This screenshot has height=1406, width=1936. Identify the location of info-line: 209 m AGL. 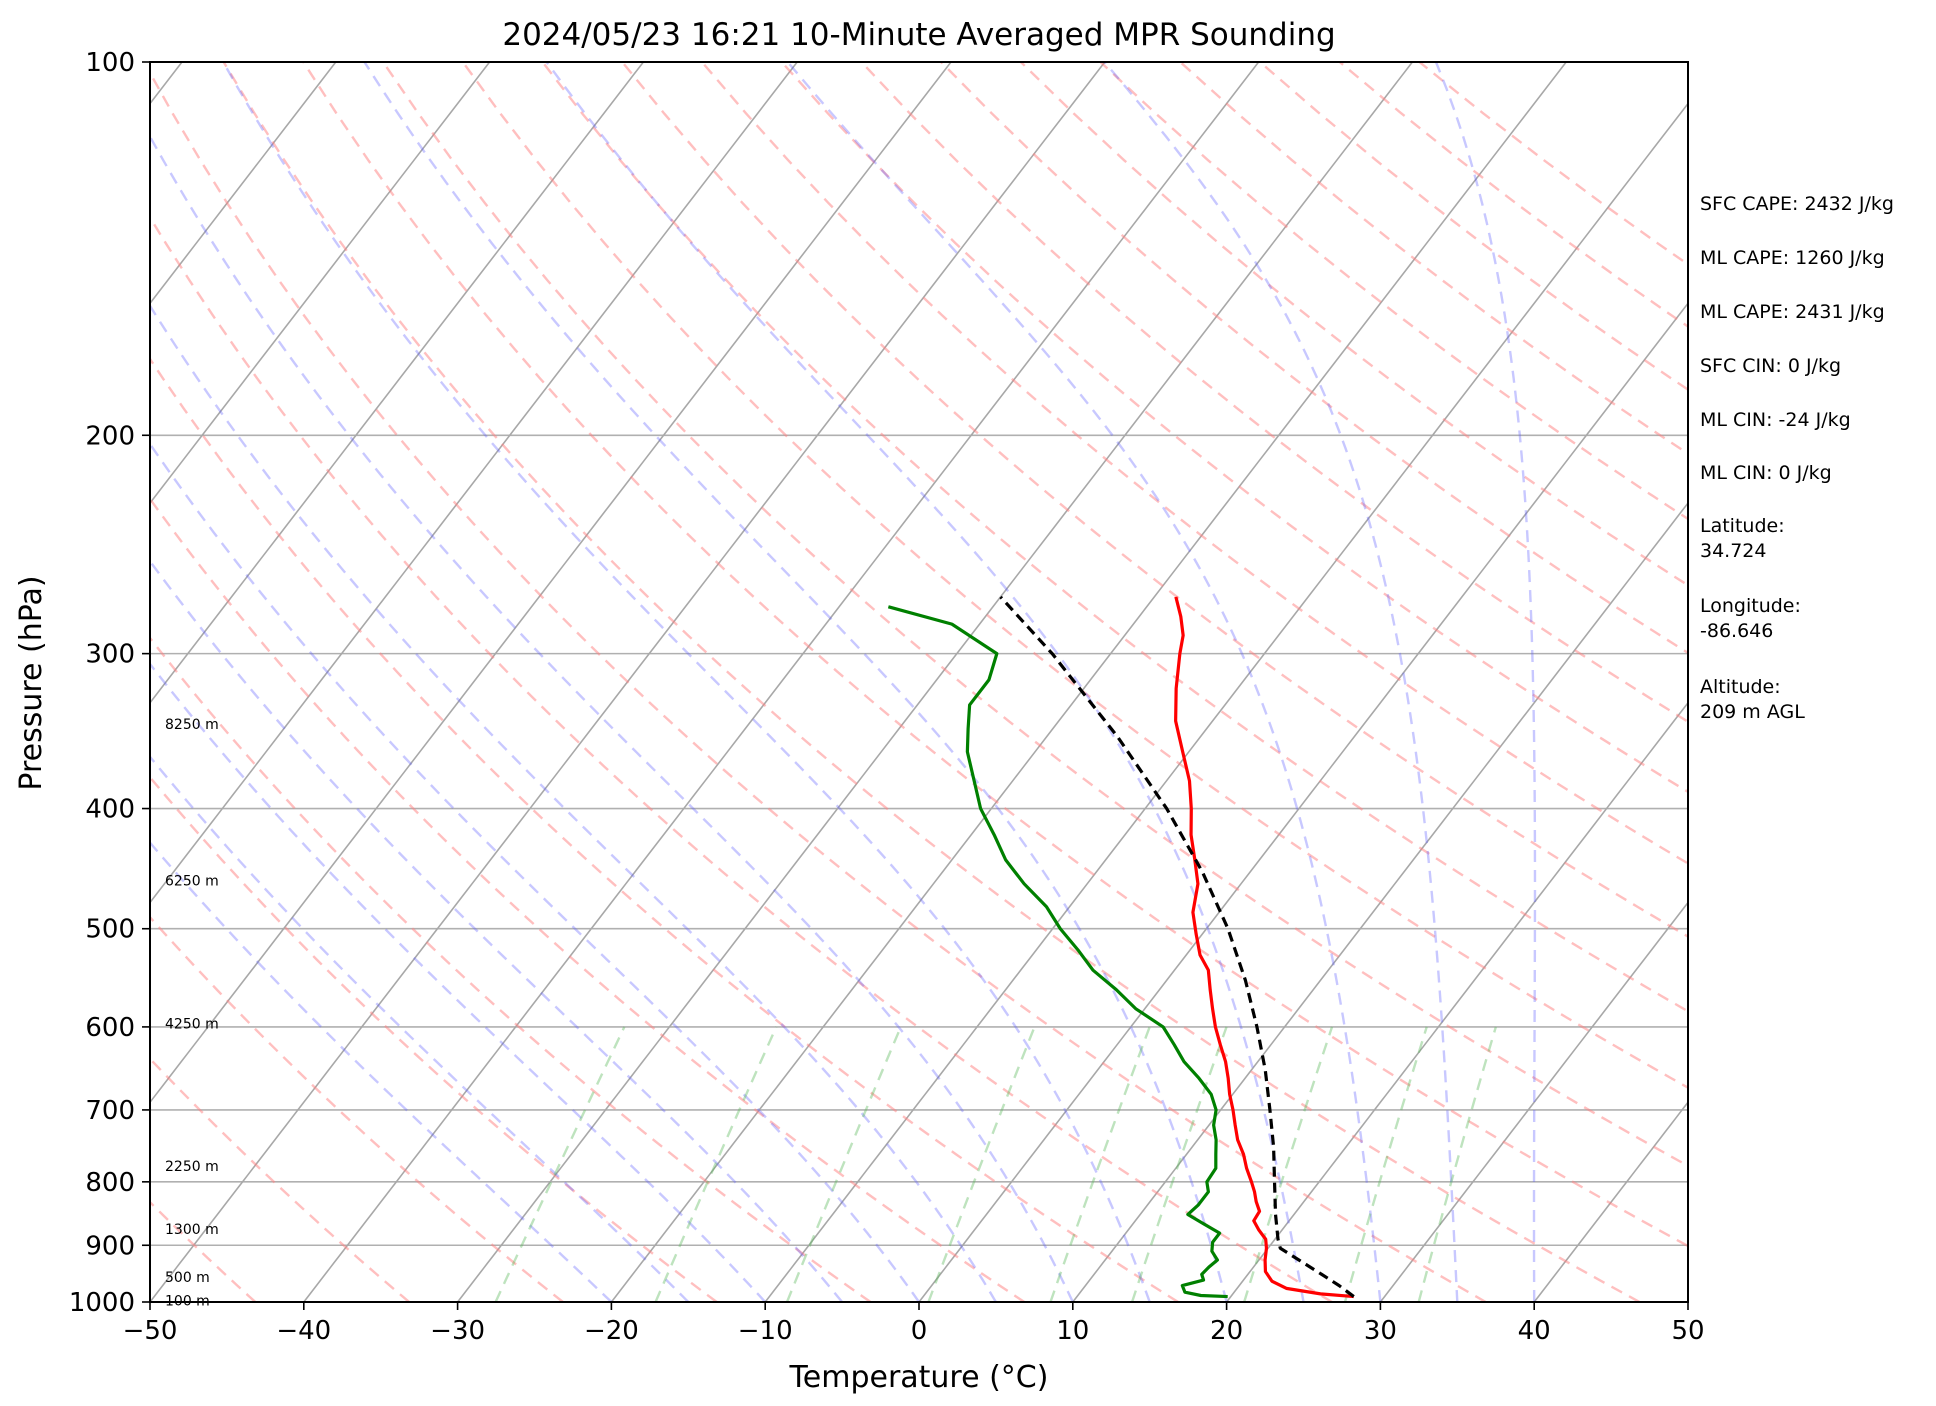
(1752, 712).